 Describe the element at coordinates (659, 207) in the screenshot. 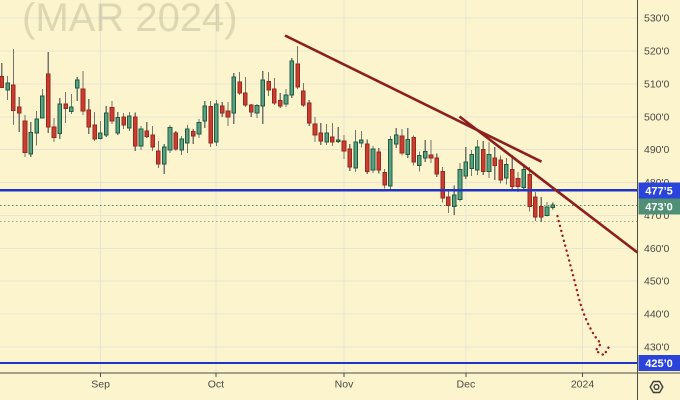

I see `svg-text: 473’0` at that location.